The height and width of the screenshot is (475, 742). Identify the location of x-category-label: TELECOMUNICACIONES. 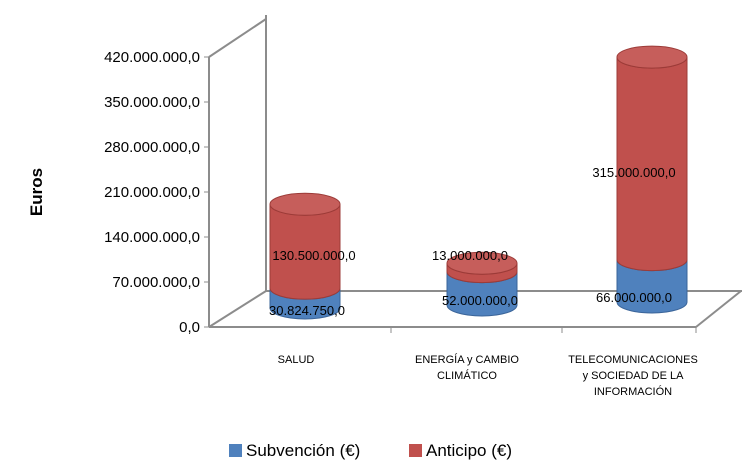
(633, 360).